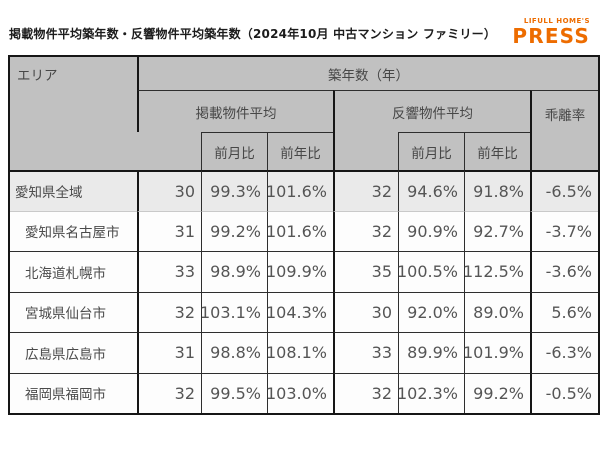  I want to click on response-mom-header: 前月比, so click(431, 151).